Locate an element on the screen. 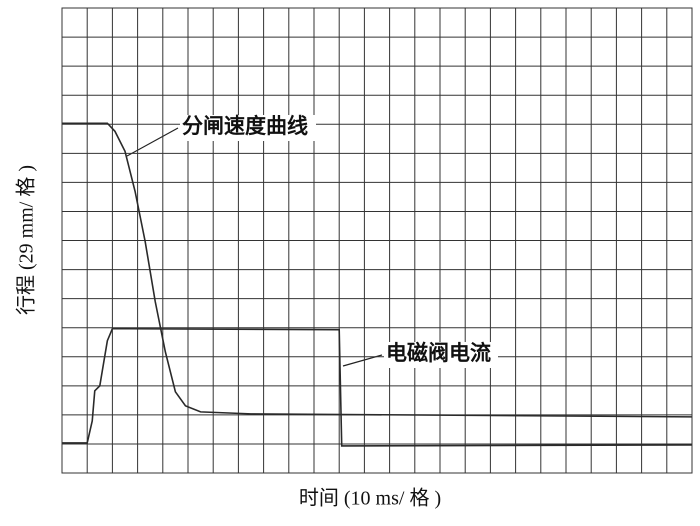  x-axis-label: 时间 (10 ms/ 格 ) is located at coordinates (370, 498).